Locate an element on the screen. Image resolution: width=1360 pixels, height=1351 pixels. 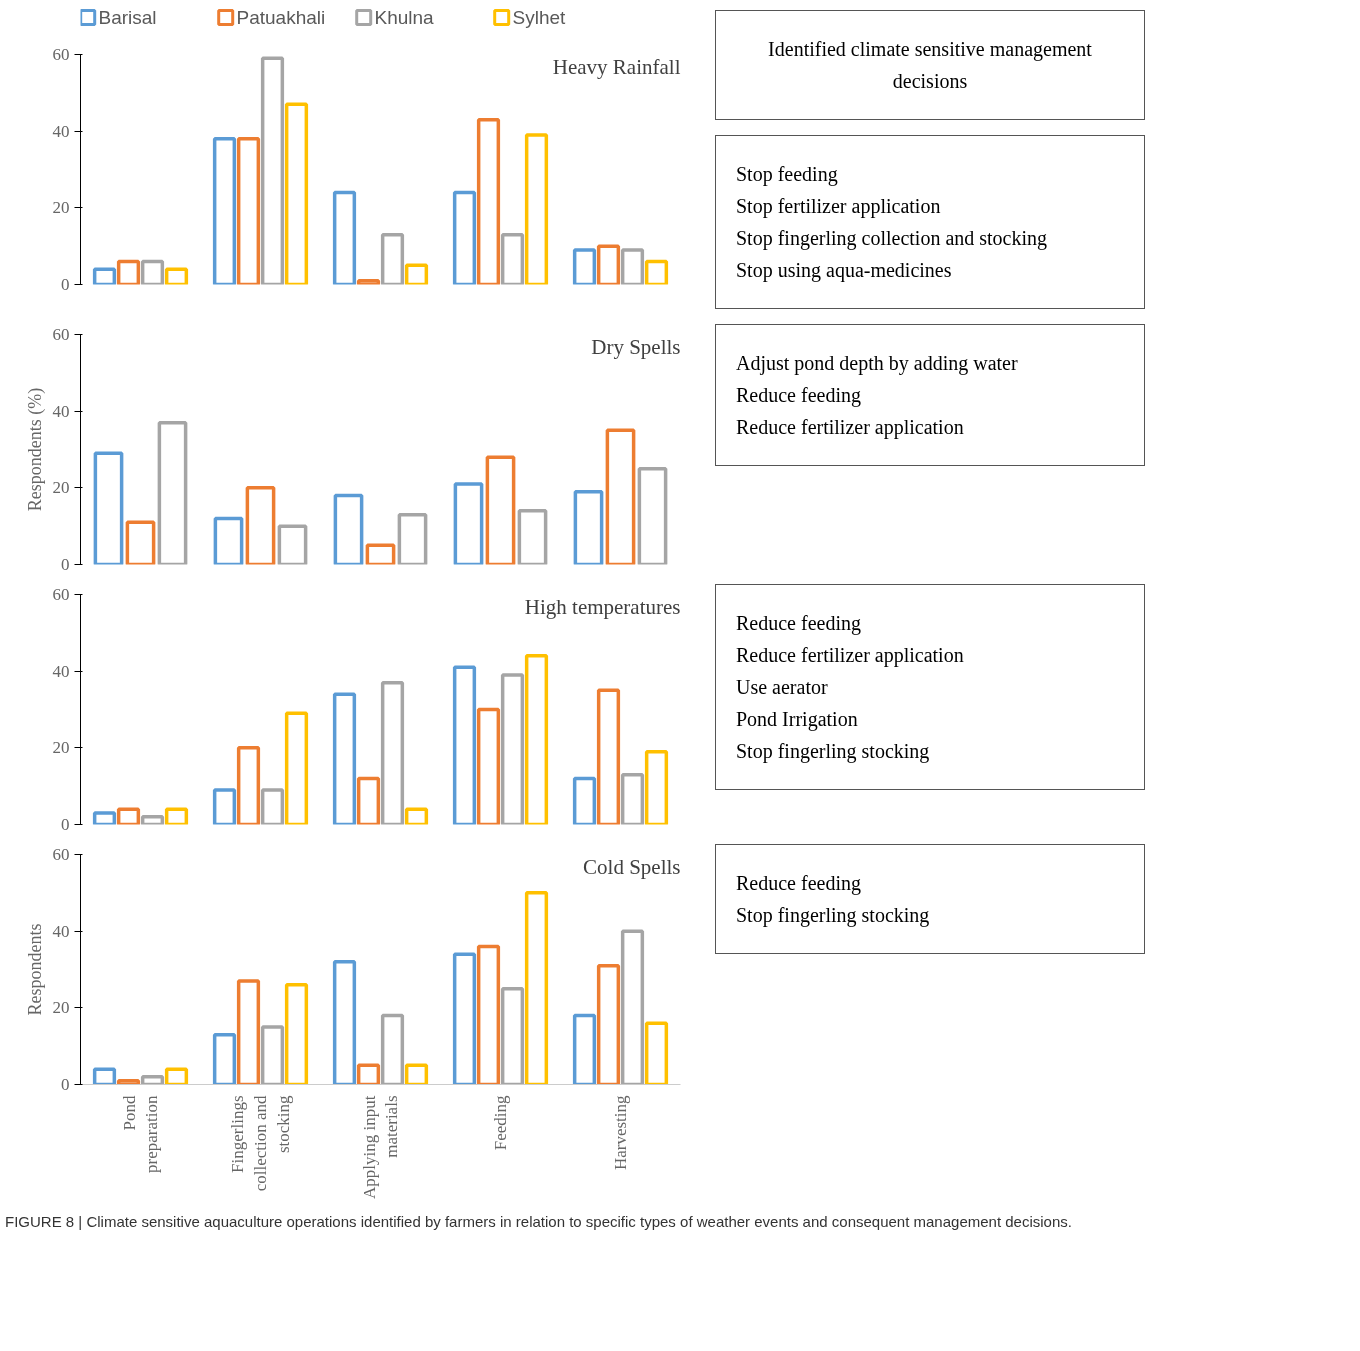
x-tick-label: Feeding is located at coordinates (500, 1123).